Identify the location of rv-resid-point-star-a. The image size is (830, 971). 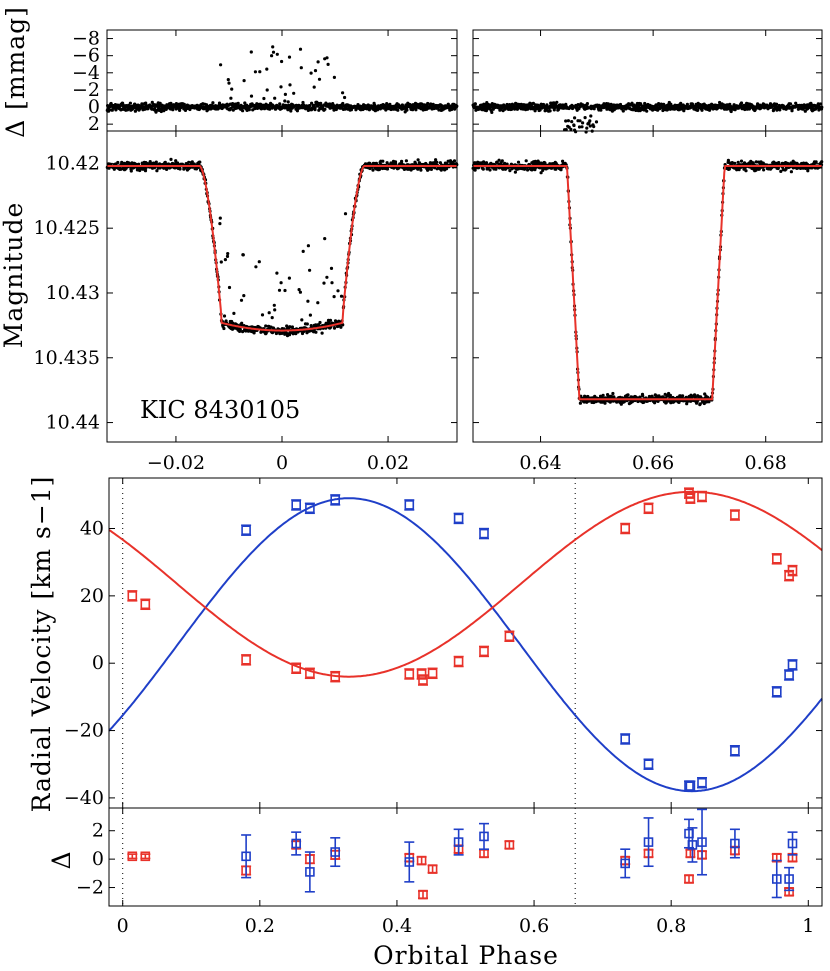
(509, 845).